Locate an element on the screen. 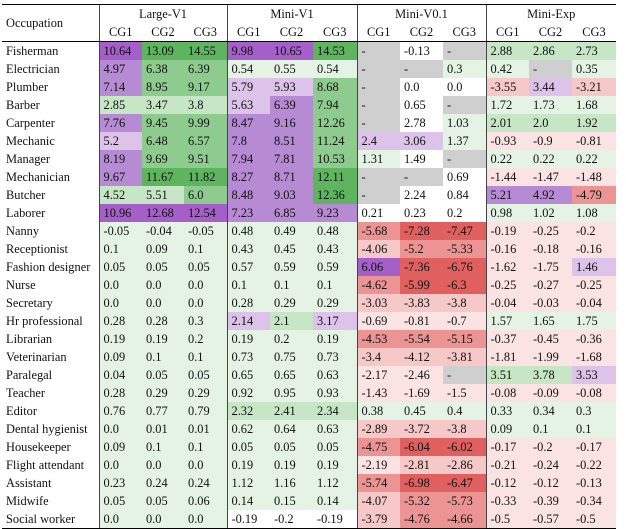 This screenshot has width=626, height=529. occupation-name: Midwife is located at coordinates (27, 501).